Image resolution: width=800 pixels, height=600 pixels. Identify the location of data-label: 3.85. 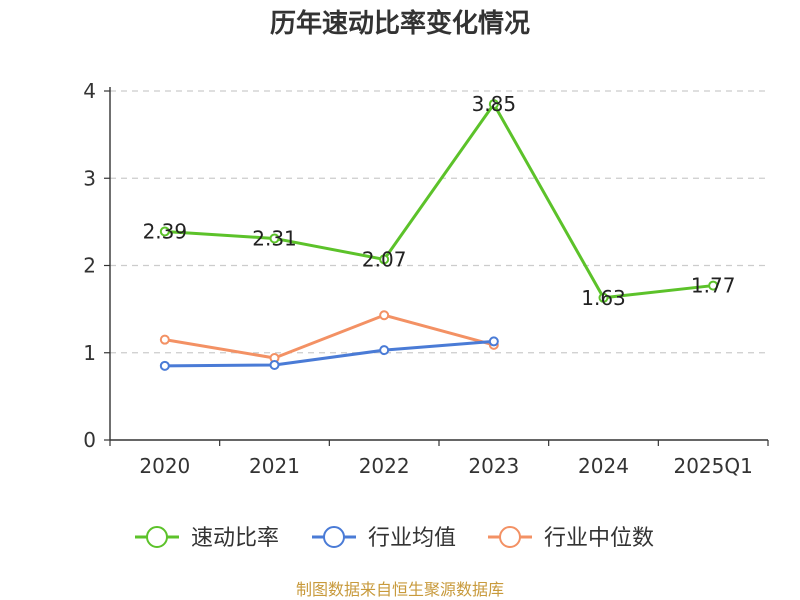
(494, 104).